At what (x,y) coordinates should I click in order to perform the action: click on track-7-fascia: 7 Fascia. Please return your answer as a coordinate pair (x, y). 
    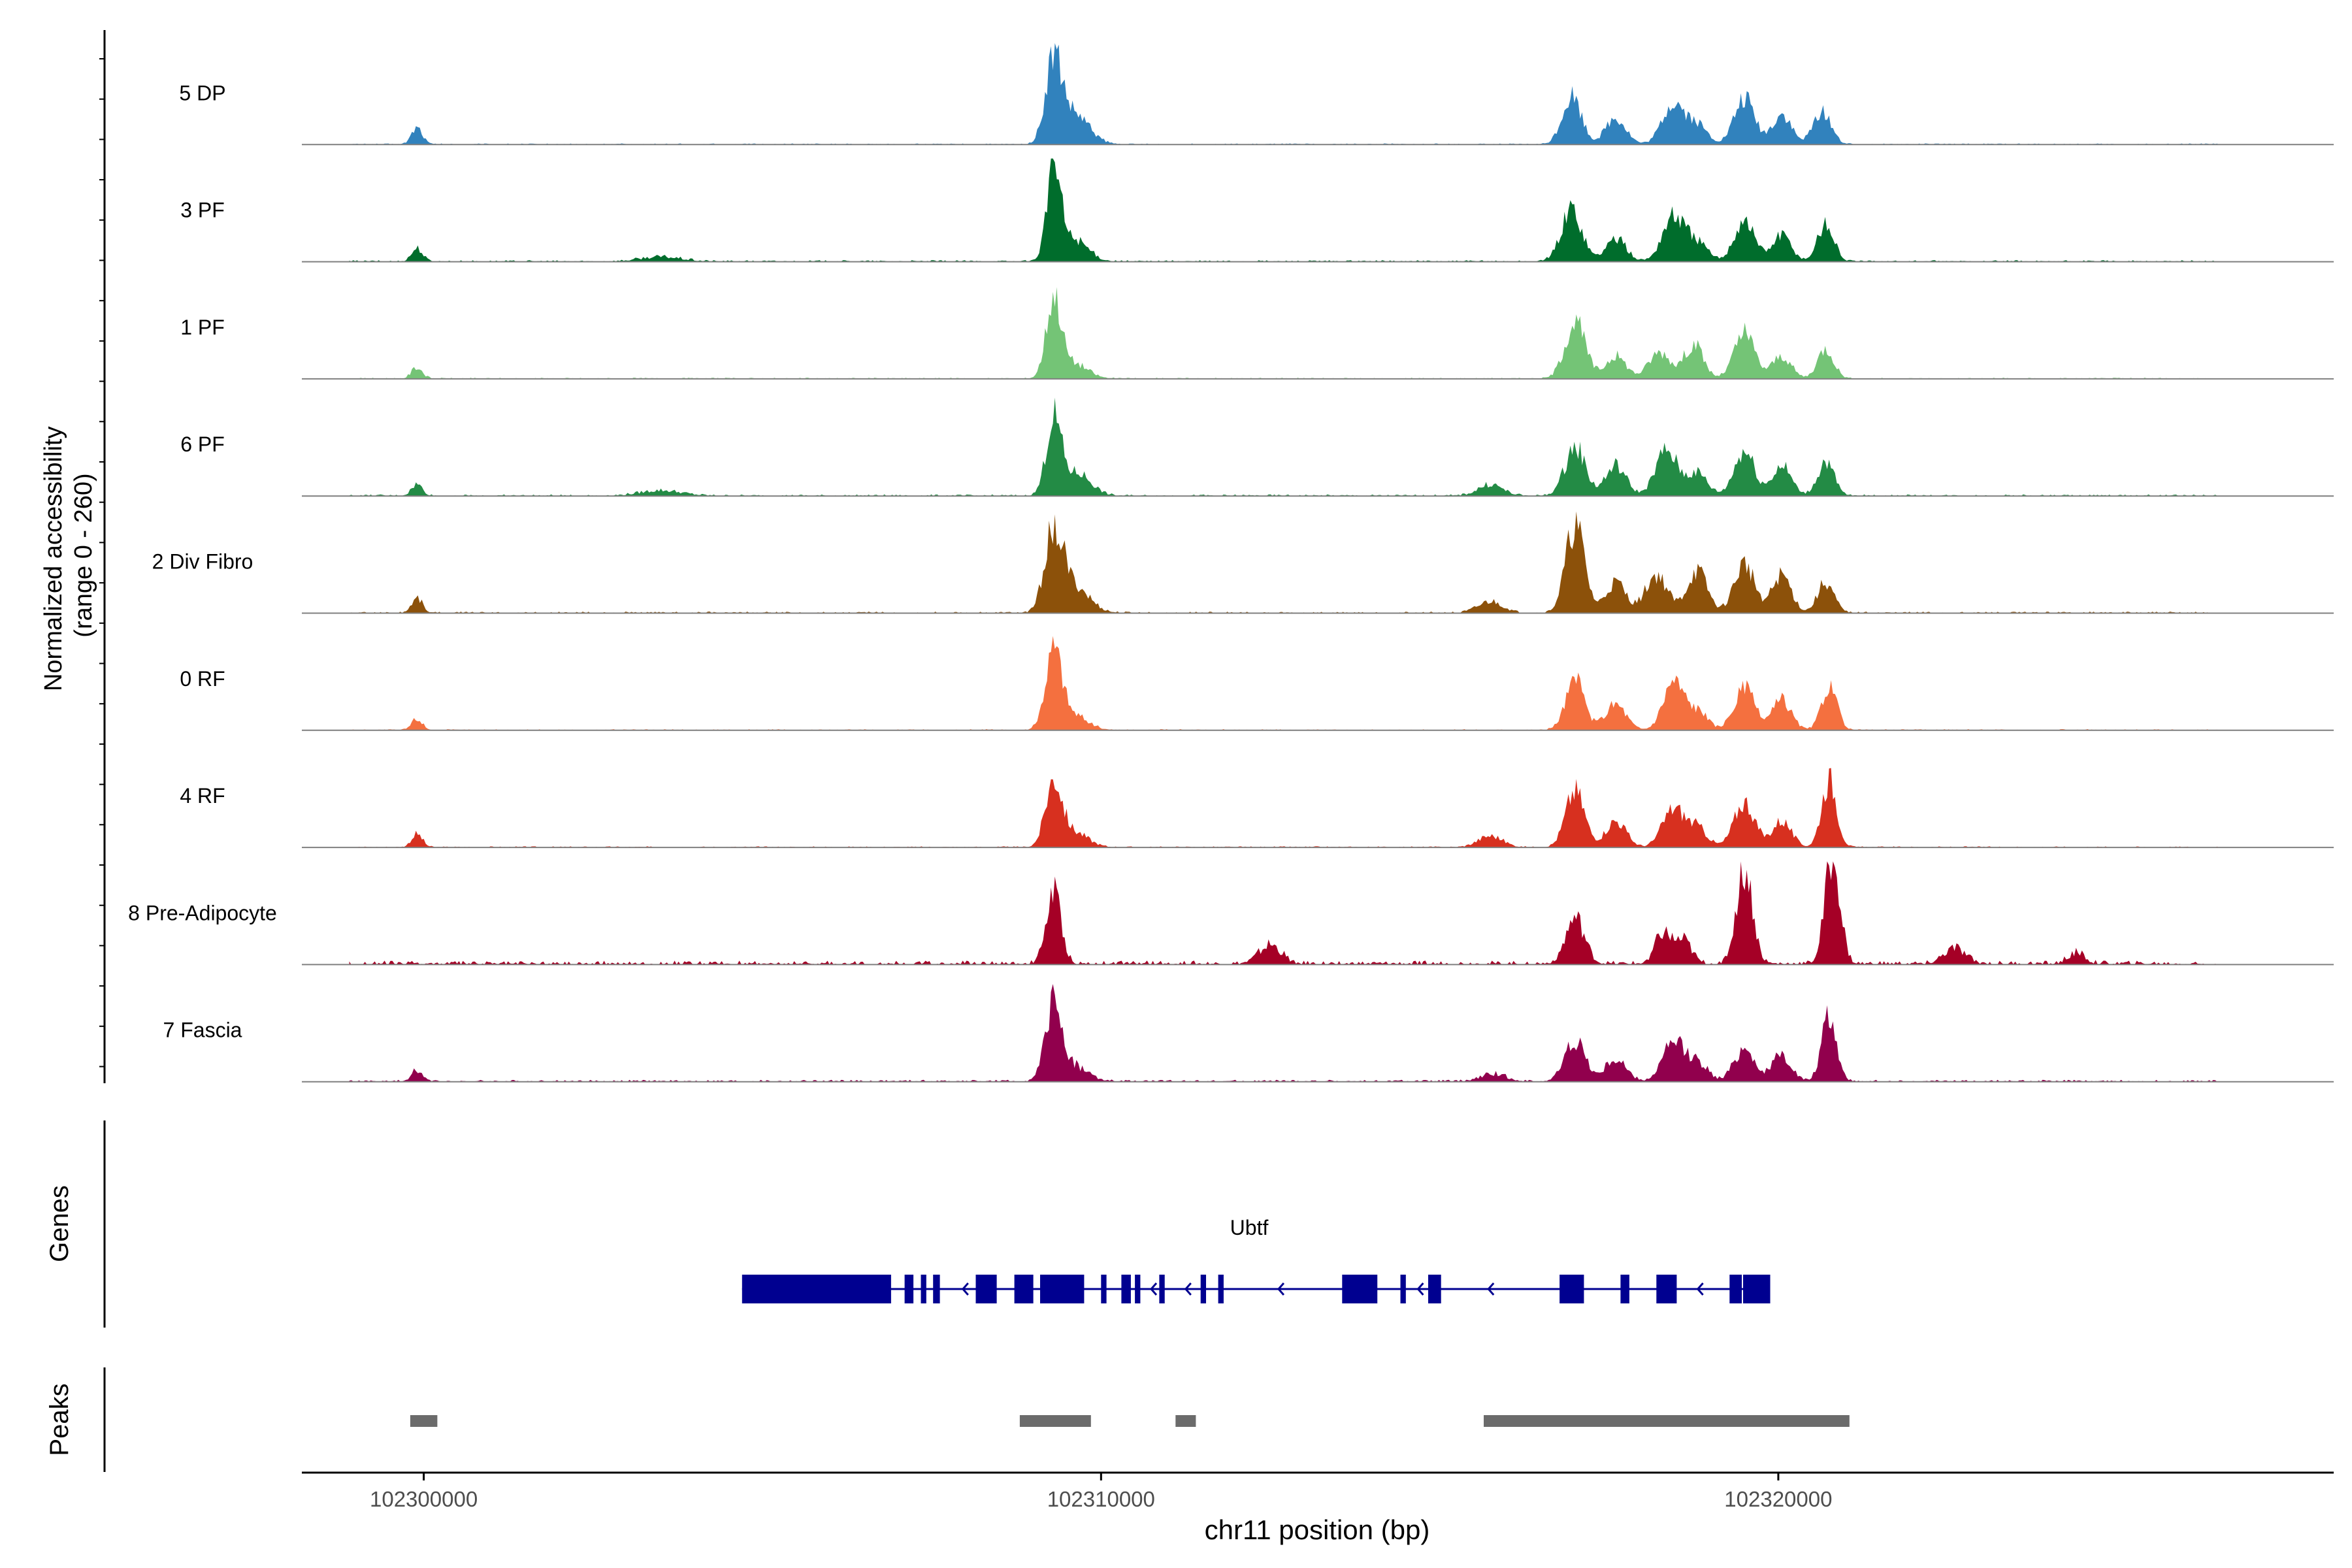
    Looking at the image, I should click on (1248, 1033).